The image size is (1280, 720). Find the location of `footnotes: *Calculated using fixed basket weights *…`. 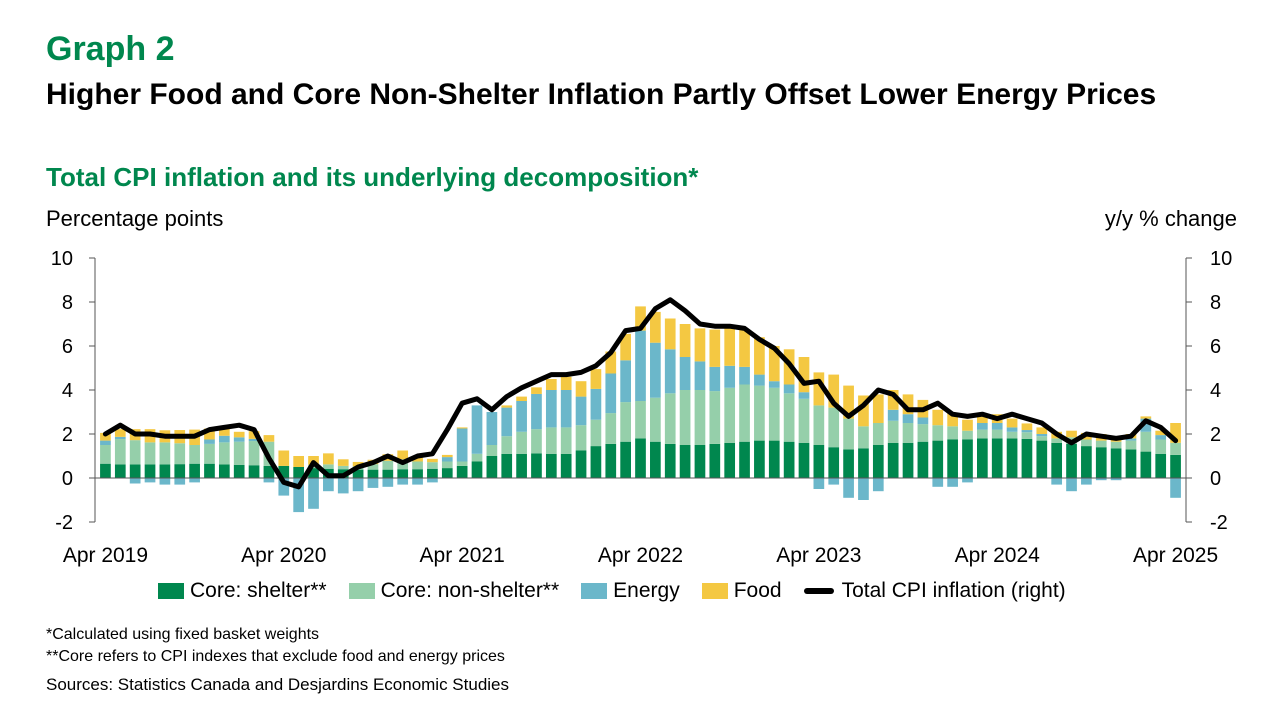

footnotes: *Calculated using fixed basket weights *… is located at coordinates (275, 645).